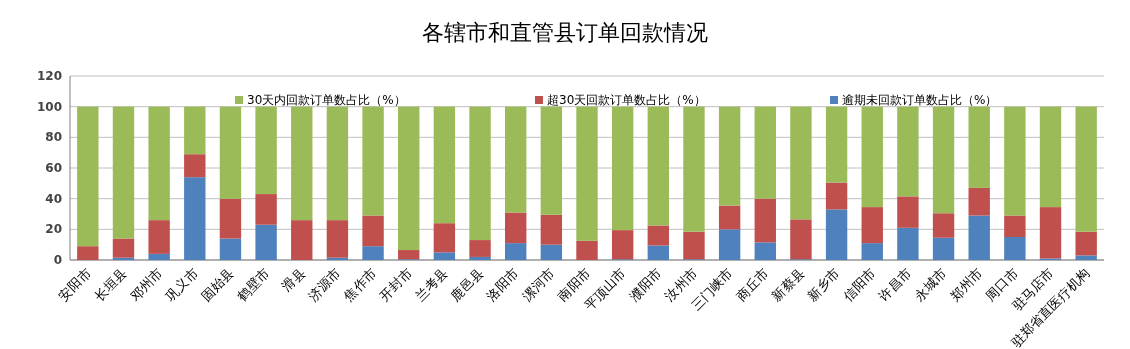  What do you see at coordinates (74, 284) in the screenshot?
I see `x-tick-label: 安阳市` at bounding box center [74, 284].